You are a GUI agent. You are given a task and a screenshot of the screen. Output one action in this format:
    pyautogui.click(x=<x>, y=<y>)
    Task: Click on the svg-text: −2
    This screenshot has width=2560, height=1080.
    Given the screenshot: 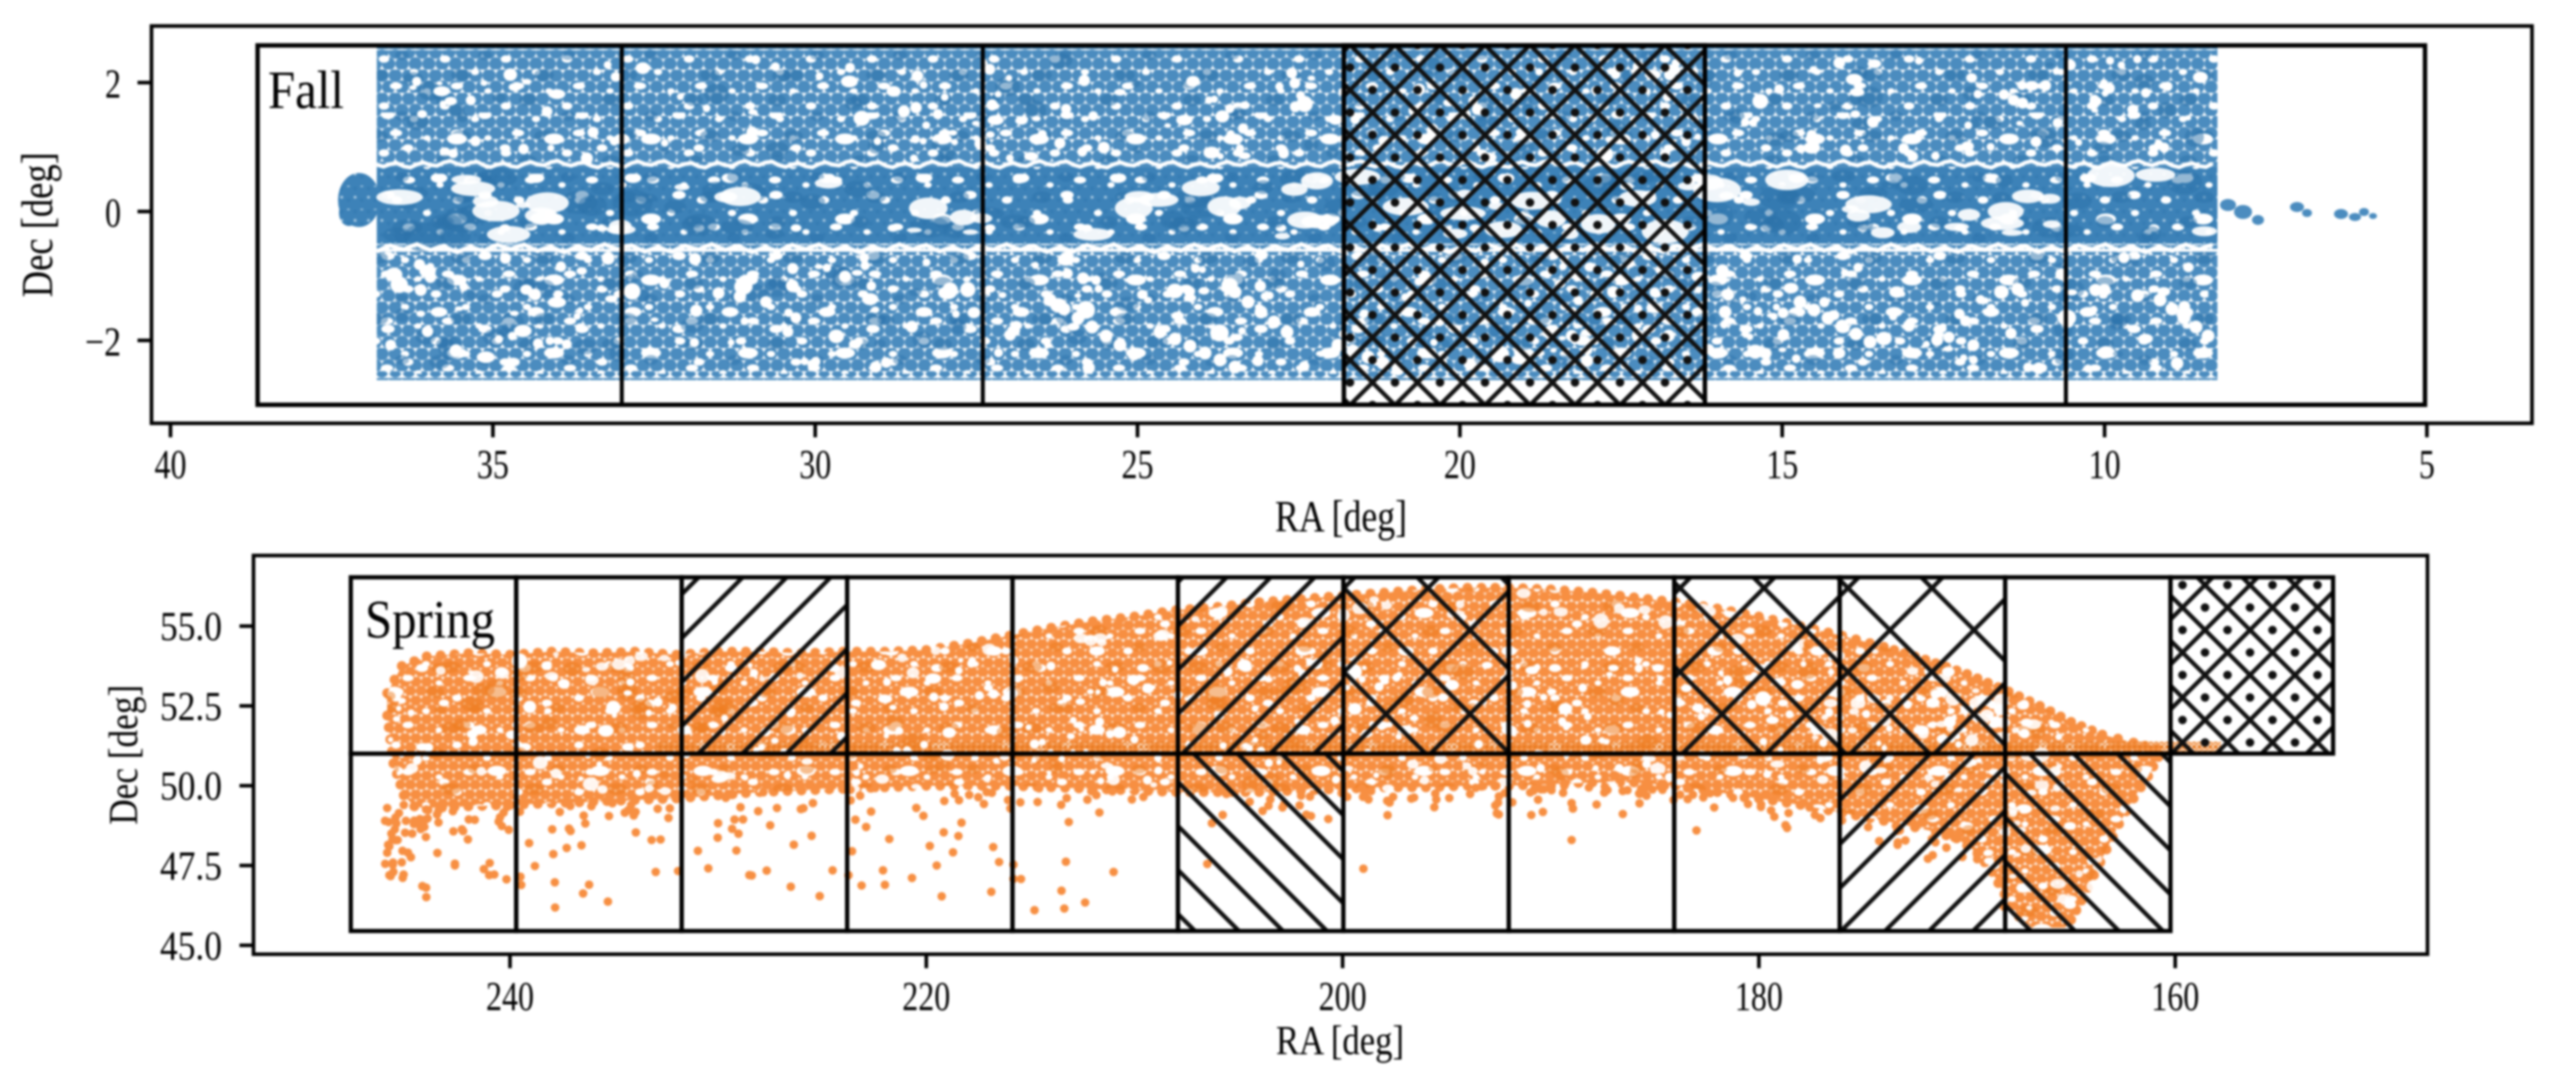 What is the action you would take?
    pyautogui.click(x=103, y=341)
    